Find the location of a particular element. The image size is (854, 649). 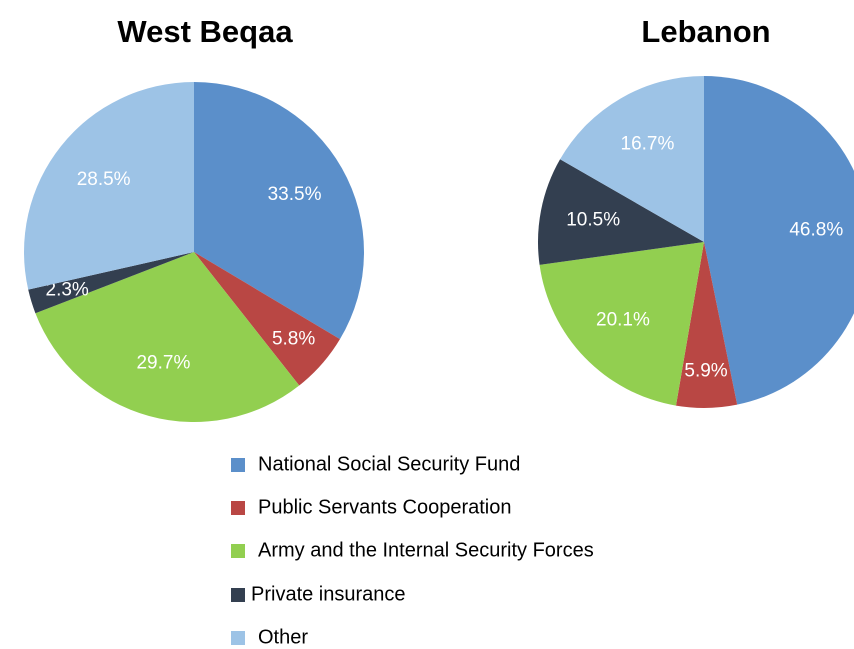

value-label: 5.8% is located at coordinates (293, 339).